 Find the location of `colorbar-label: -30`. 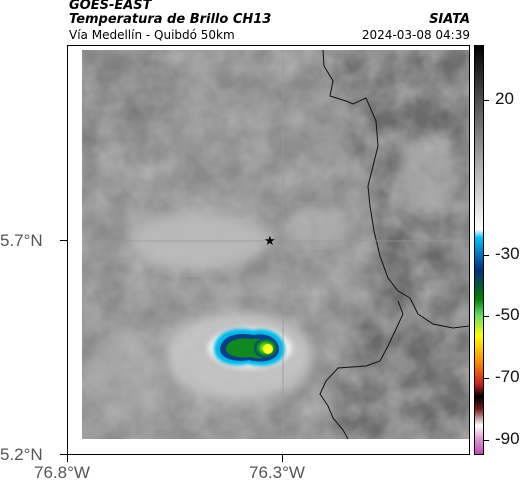

colorbar-label: -30 is located at coordinates (507, 253).